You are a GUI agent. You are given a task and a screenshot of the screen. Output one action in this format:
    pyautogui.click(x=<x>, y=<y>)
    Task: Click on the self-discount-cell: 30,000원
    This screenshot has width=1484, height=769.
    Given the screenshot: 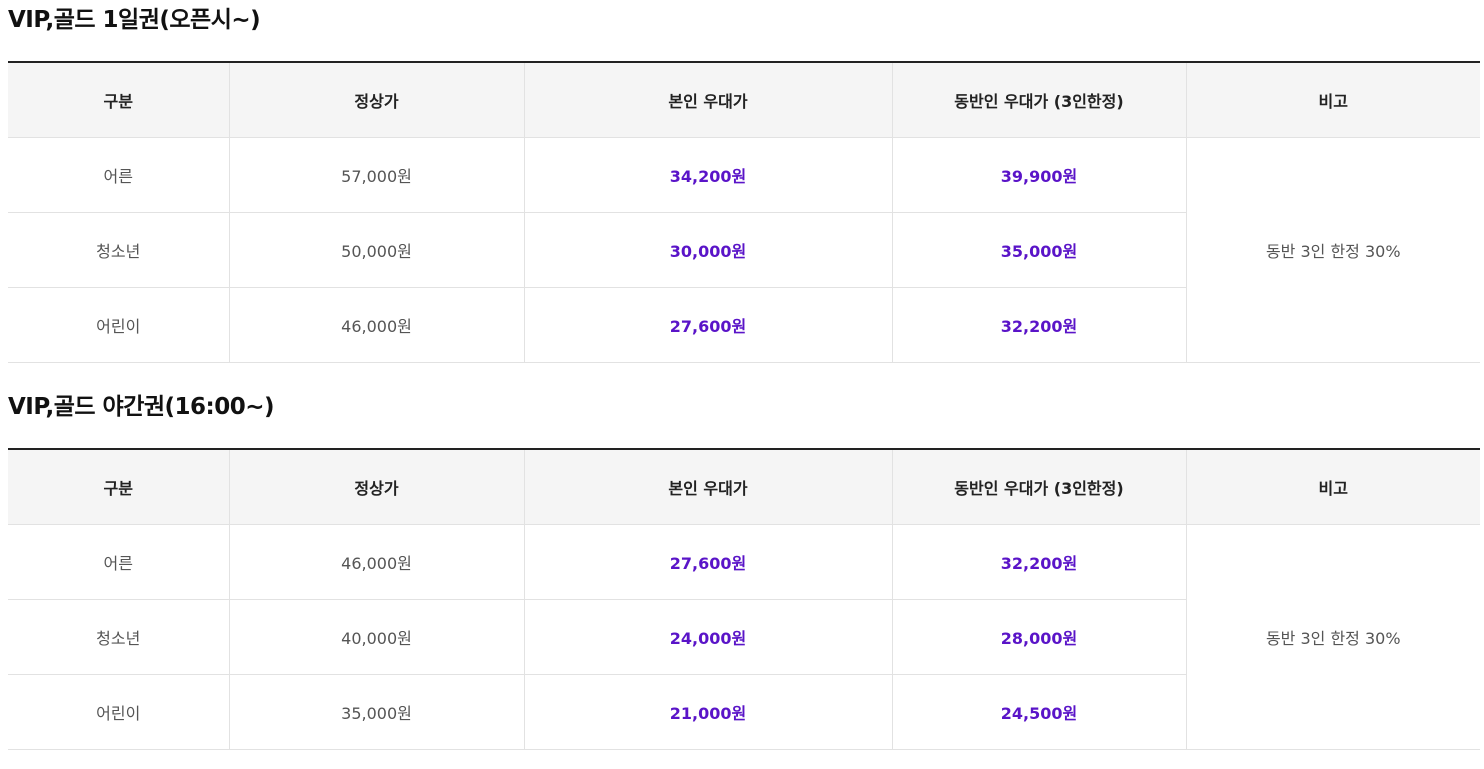 What is the action you would take?
    pyautogui.click(x=707, y=250)
    